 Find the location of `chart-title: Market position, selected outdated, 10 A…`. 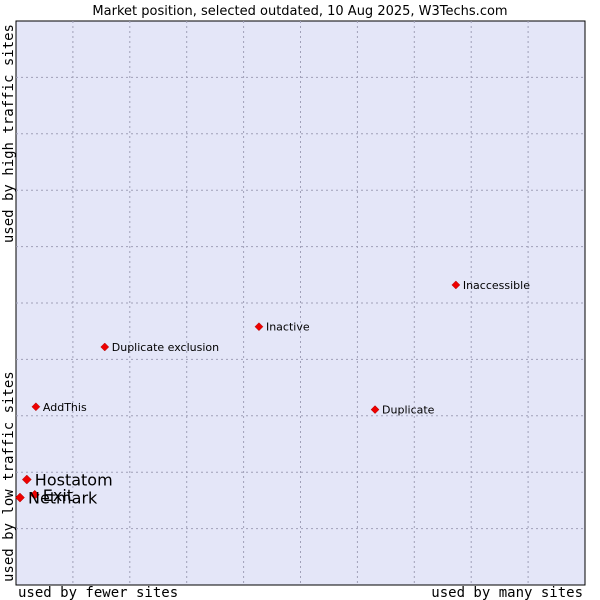

chart-title: Market position, selected outdated, 10 A… is located at coordinates (299, 11).